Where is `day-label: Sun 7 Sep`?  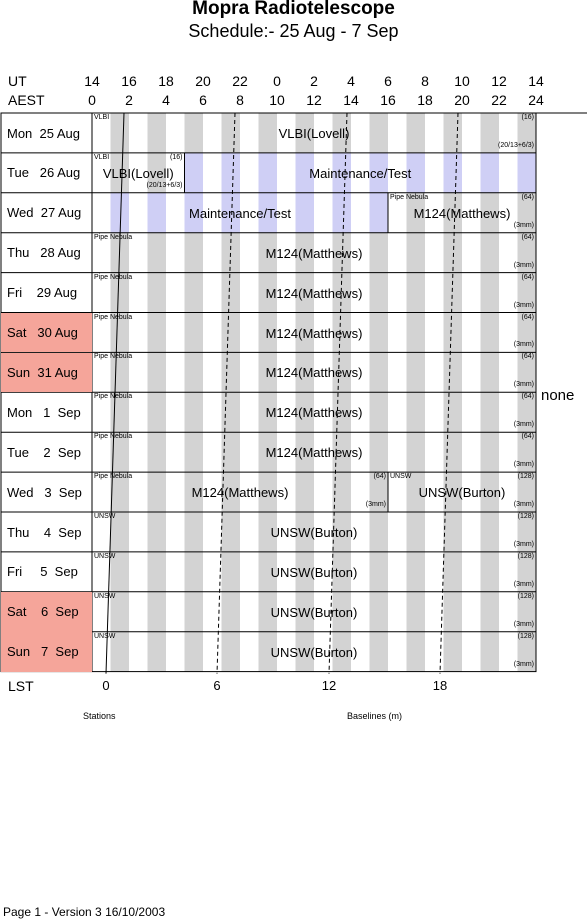
day-label: Sun 7 Sep is located at coordinates (46, 652).